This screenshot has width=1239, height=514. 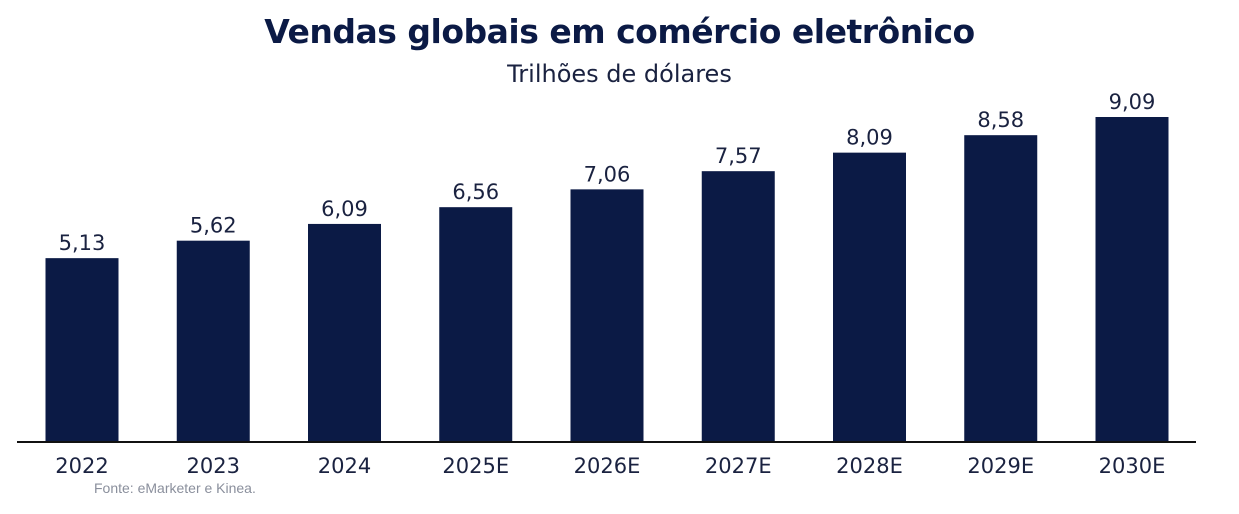 I want to click on x-tick-label-2027e: 2027E, so click(x=738, y=466).